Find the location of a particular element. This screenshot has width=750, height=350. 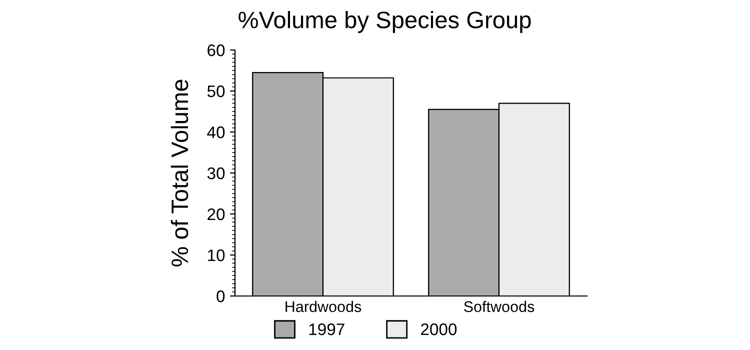

y-tick-label: 60 is located at coordinates (216, 50).